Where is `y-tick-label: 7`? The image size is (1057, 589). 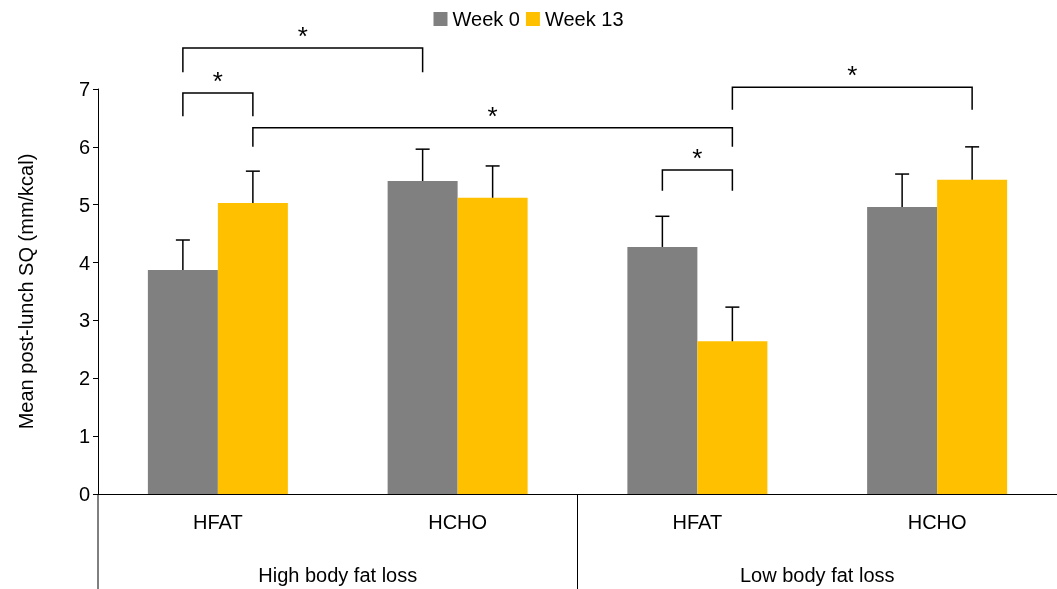
y-tick-label: 7 is located at coordinates (84, 89).